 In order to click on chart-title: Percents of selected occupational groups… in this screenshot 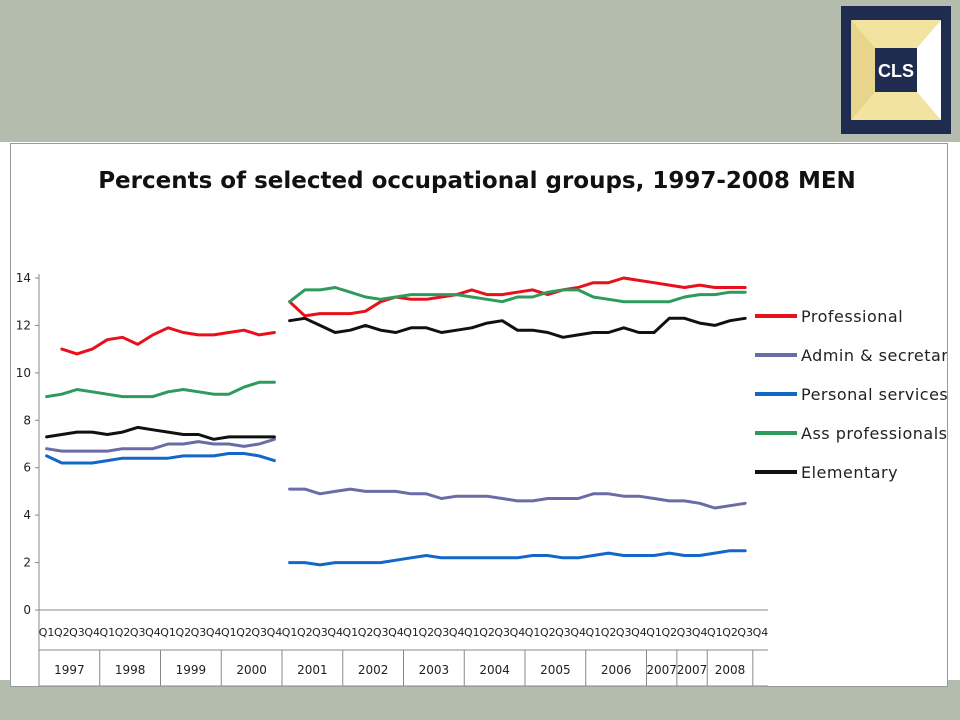, I will do `click(477, 181)`.